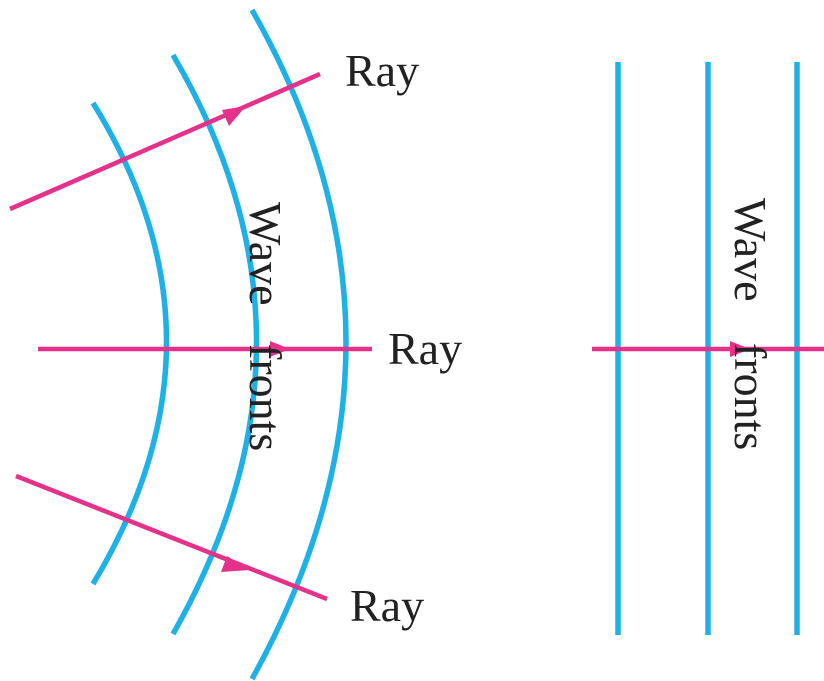 The width and height of the screenshot is (824, 681). What do you see at coordinates (382, 70) in the screenshot?
I see `ray-label-top: Ray` at bounding box center [382, 70].